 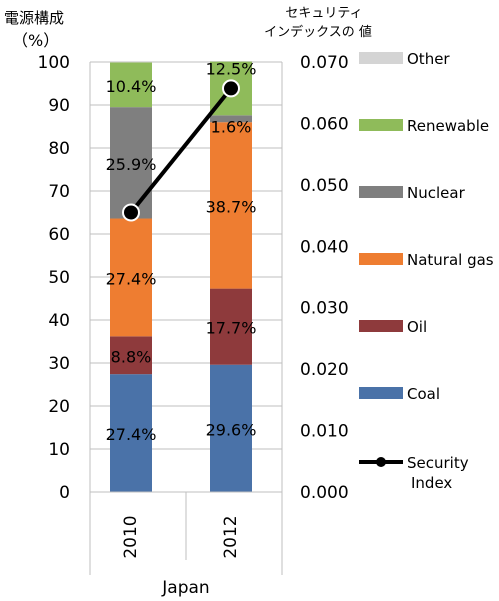 What do you see at coordinates (438, 463) in the screenshot?
I see `legend-label: Security` at bounding box center [438, 463].